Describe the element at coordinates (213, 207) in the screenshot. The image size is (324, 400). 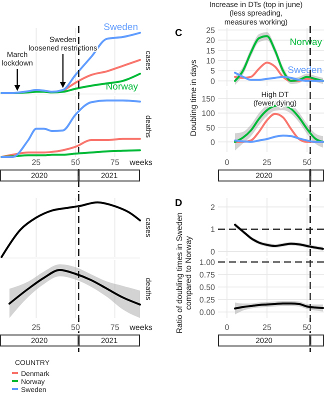
I see `y-tick-label: 2` at that location.